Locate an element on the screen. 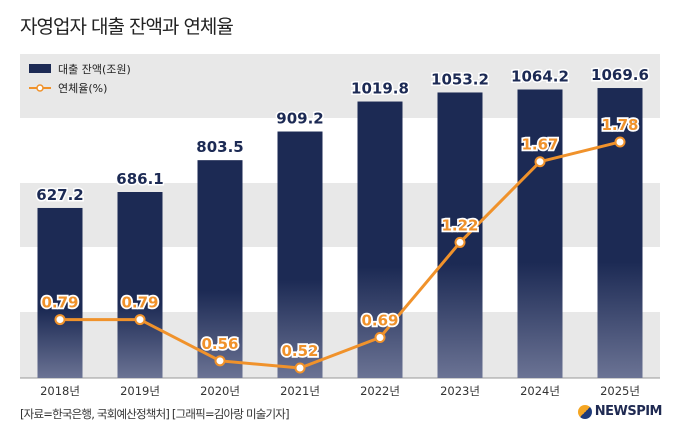 This screenshot has height=442, width=680. bar-value-label: 1053.2 is located at coordinates (460, 79).